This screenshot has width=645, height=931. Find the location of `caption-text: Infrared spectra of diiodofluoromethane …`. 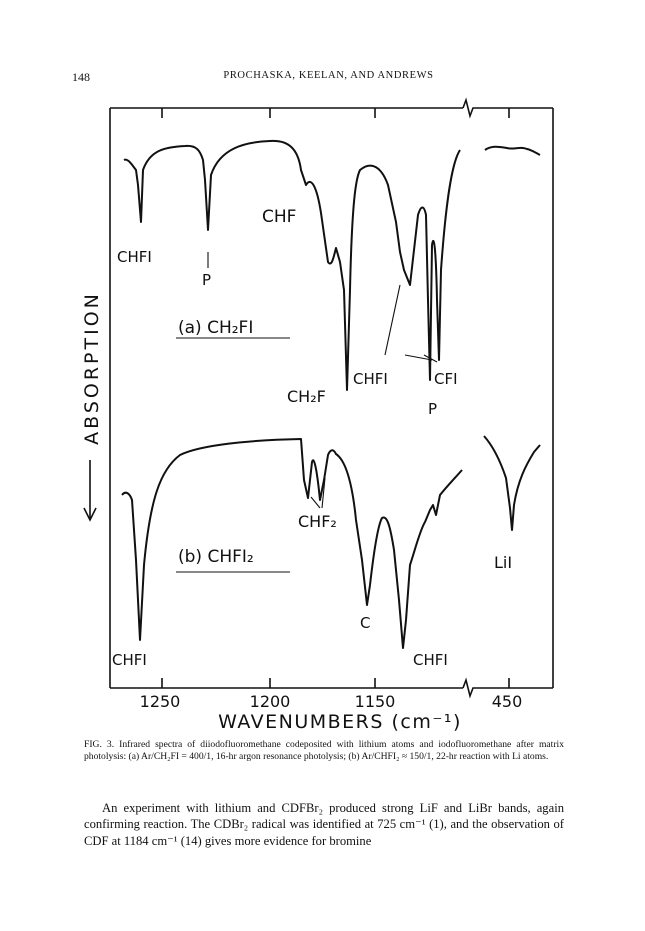

caption-text: Infrared spectra of diiodofluoromethane … is located at coordinates (324, 751).